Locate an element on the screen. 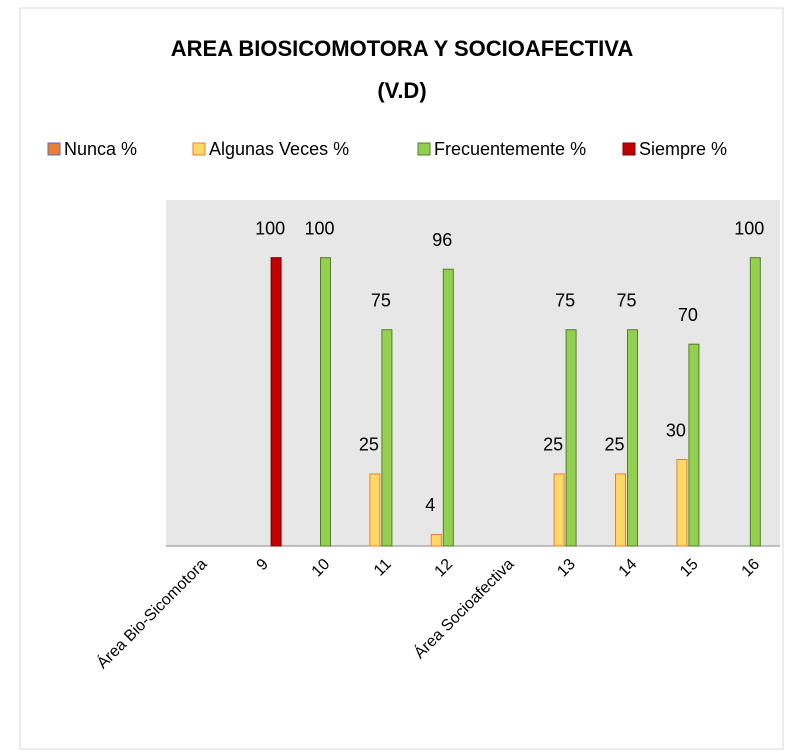  data-label: 4 is located at coordinates (430, 505).